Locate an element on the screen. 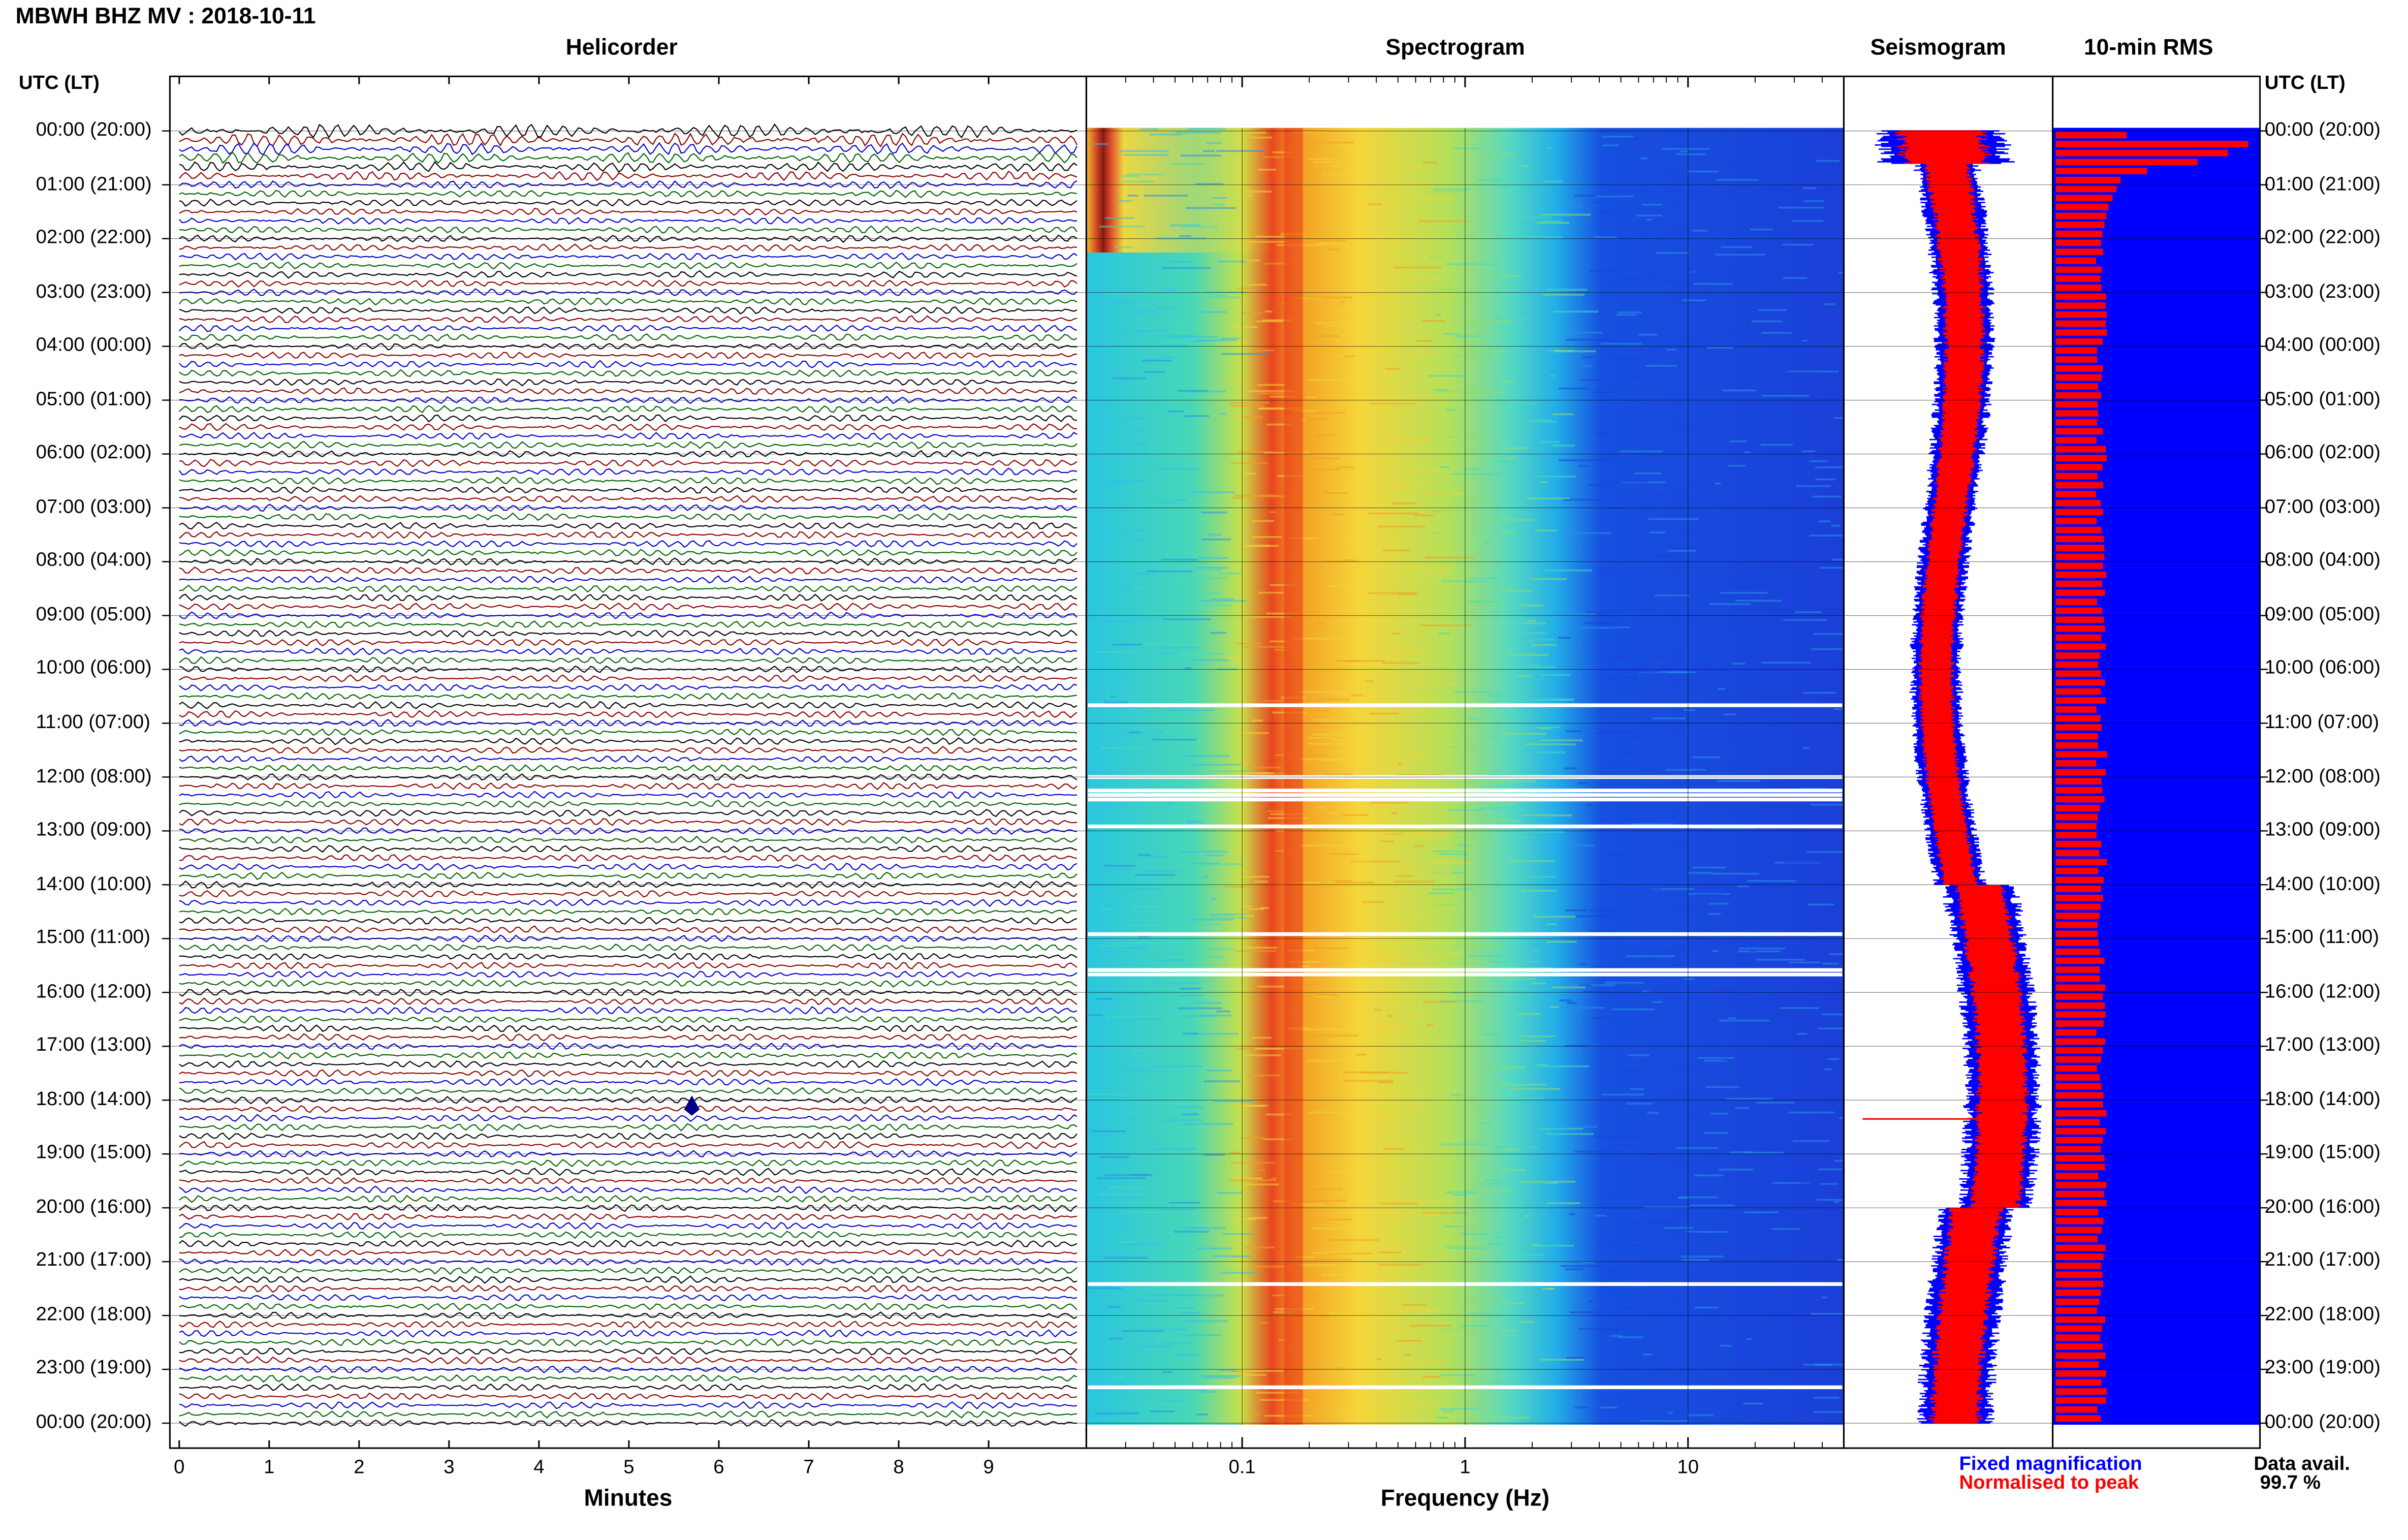 The image size is (2408, 1540). hour-label-right: 08:00 (04:00) is located at coordinates (2322, 560).